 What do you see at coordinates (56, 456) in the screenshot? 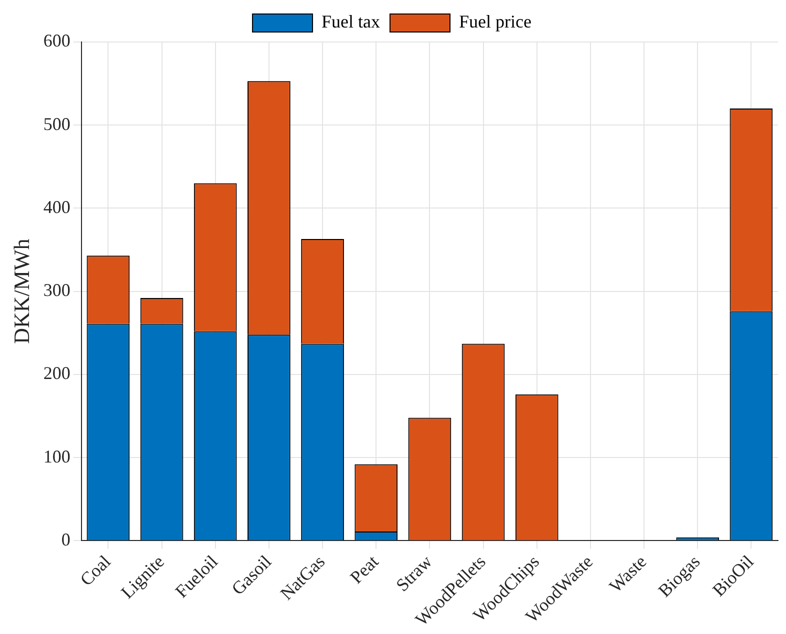
I see `y-tick-label: 100` at bounding box center [56, 456].